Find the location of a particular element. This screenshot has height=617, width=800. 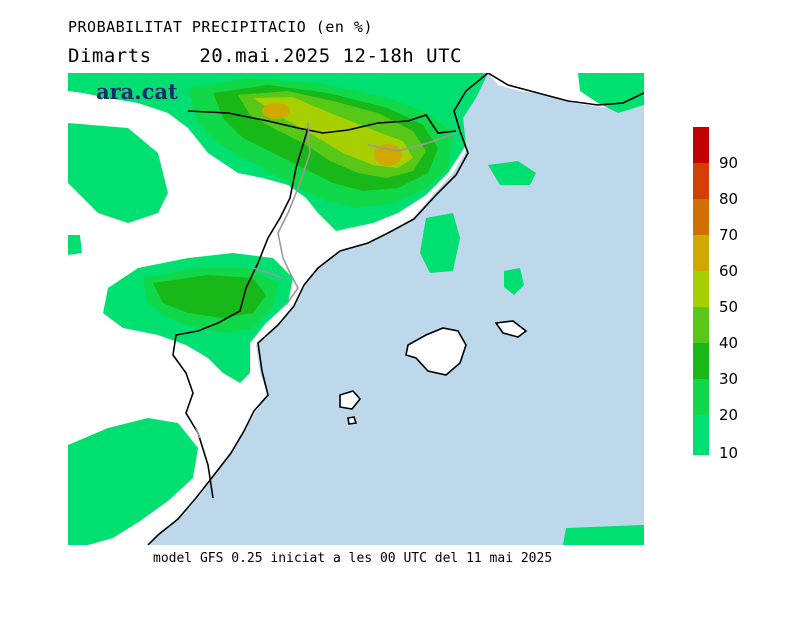

legend-label-20: 20 is located at coordinates (729, 415).